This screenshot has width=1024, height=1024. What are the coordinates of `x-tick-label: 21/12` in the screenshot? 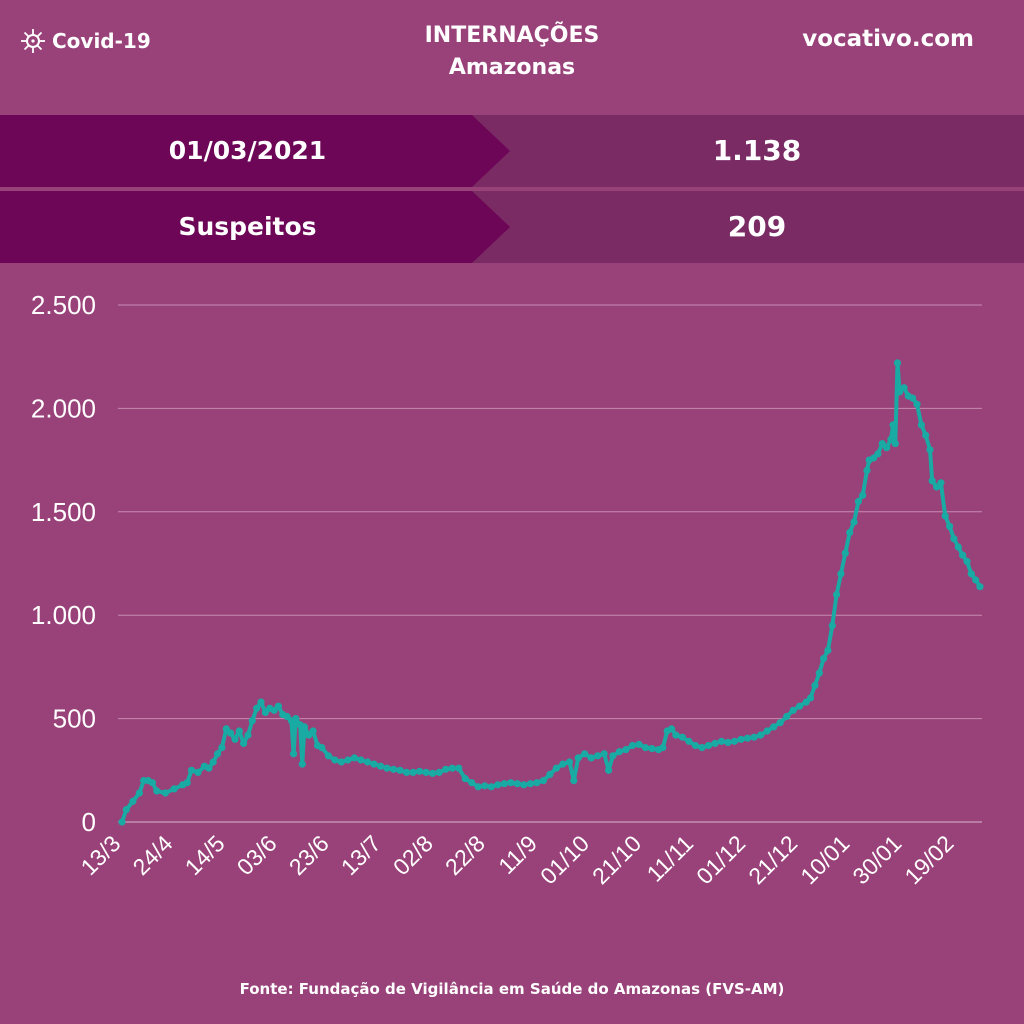 It's located at (772, 859).